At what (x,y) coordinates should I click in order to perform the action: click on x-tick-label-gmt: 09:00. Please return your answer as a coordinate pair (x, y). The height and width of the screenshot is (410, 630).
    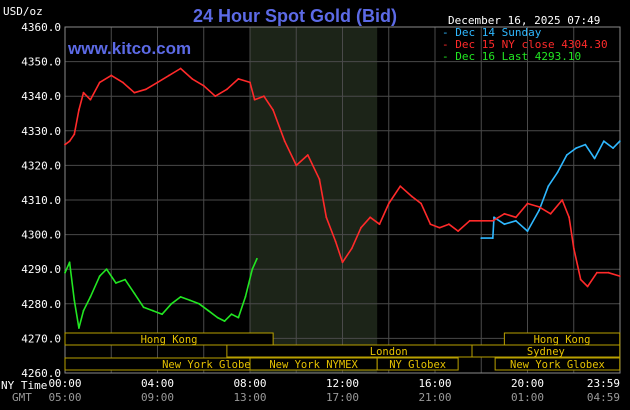
    Looking at the image, I should click on (157, 397).